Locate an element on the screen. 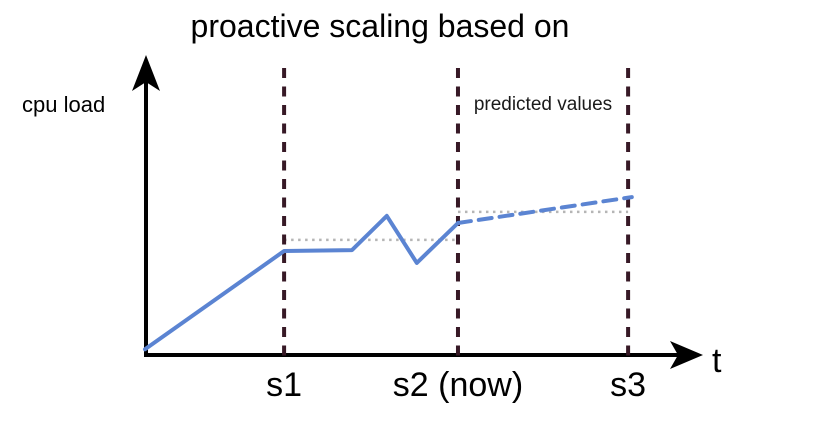  chart-title: proactive scaling based on is located at coordinates (380, 26).